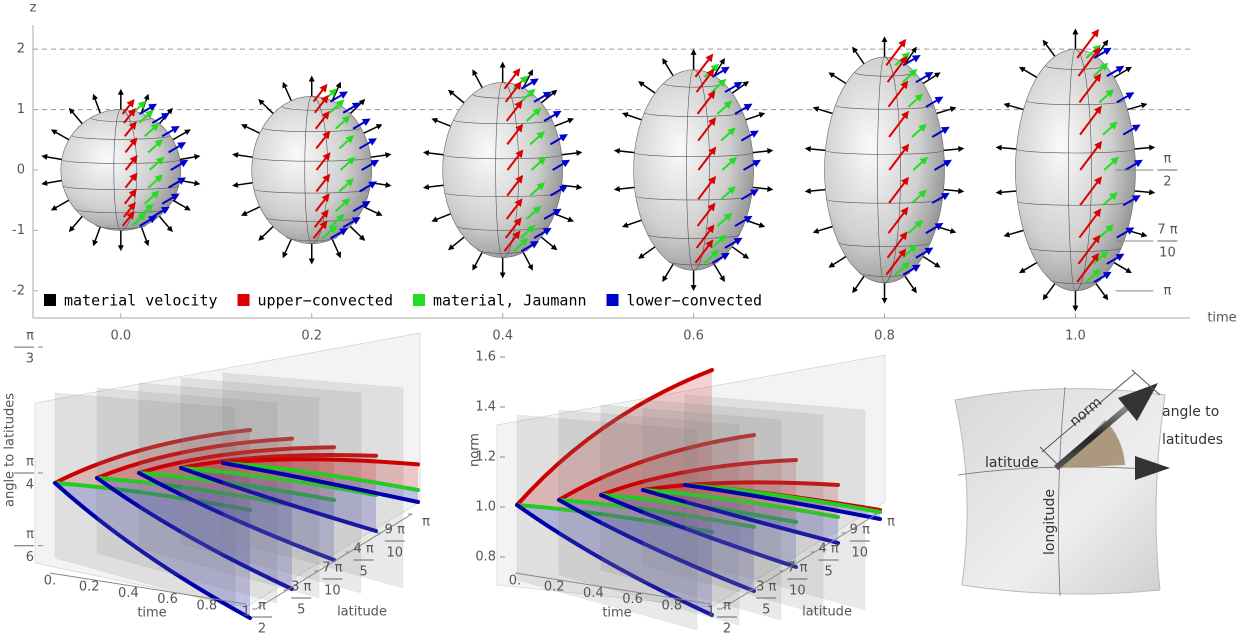 The height and width of the screenshot is (639, 1254). What do you see at coordinates (246, 612) in the screenshot?
I see `x-tick-label: 1` at bounding box center [246, 612].